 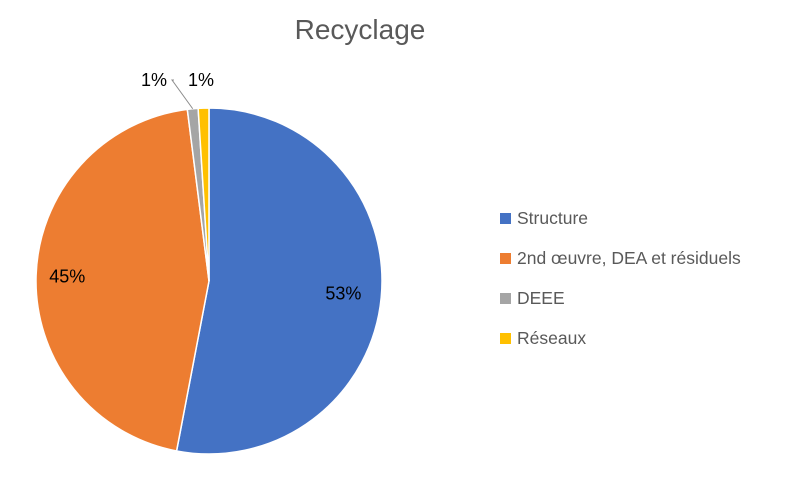 What do you see at coordinates (343, 294) in the screenshot?
I see `data-label-1: 53%` at bounding box center [343, 294].